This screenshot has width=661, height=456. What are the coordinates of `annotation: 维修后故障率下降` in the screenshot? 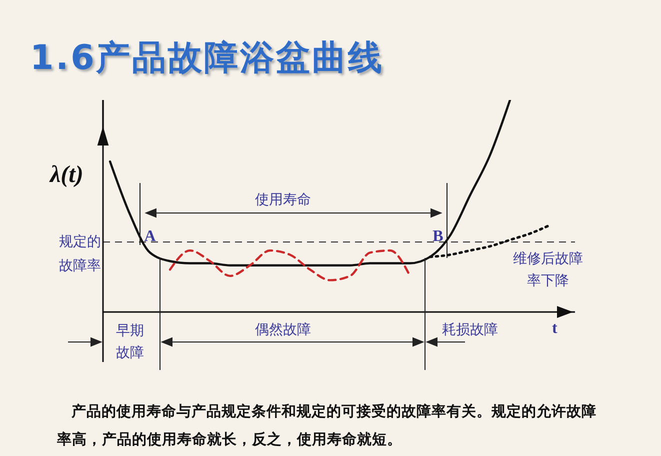 It's located at (548, 270).